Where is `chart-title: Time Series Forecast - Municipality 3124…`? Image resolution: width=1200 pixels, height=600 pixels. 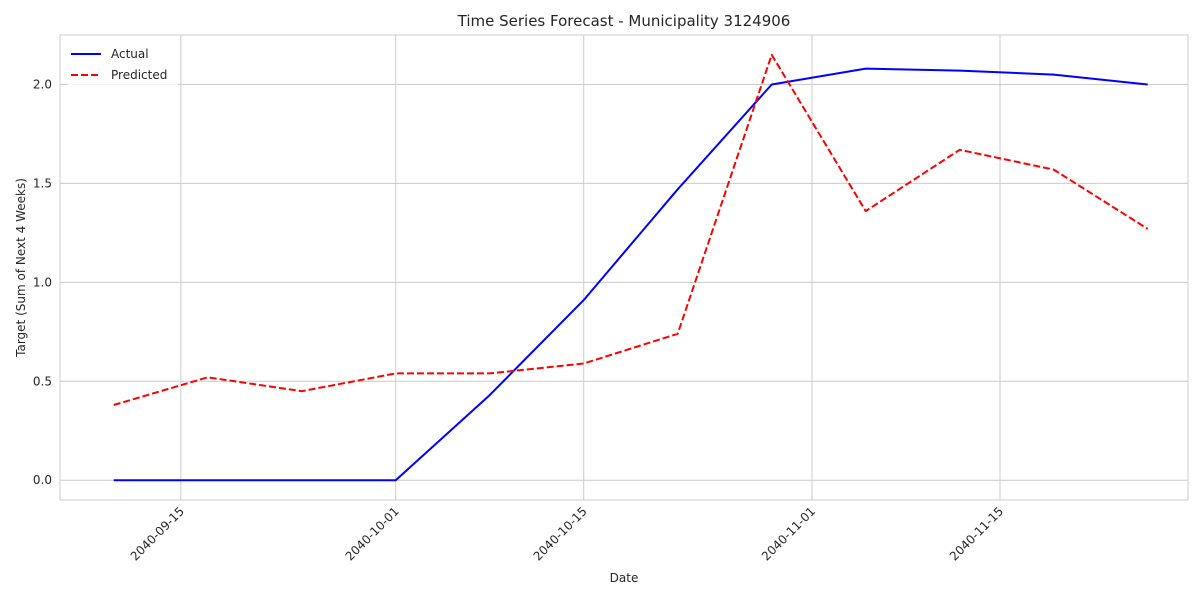 chart-title: Time Series Forecast - Municipality 3124… is located at coordinates (624, 21).